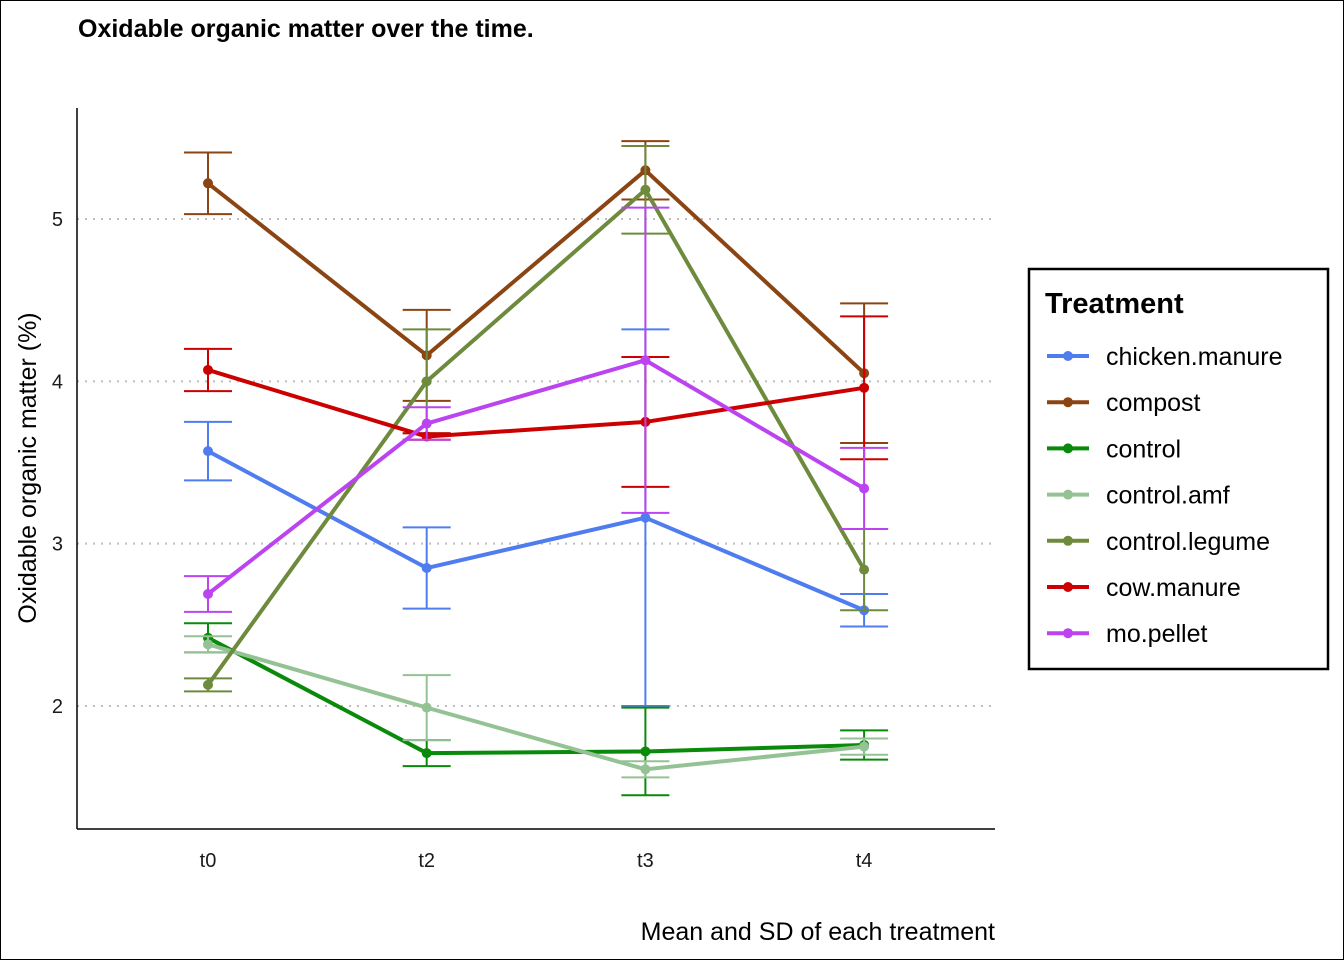  What do you see at coordinates (818, 932) in the screenshot?
I see `x-axis-label: Mean and SD of each treatment` at bounding box center [818, 932].